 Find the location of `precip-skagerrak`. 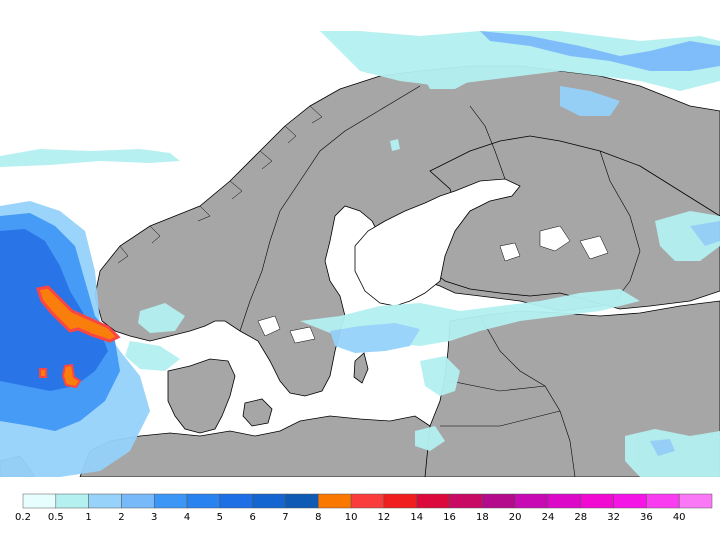

precip-skagerrak is located at coordinates (152, 356).